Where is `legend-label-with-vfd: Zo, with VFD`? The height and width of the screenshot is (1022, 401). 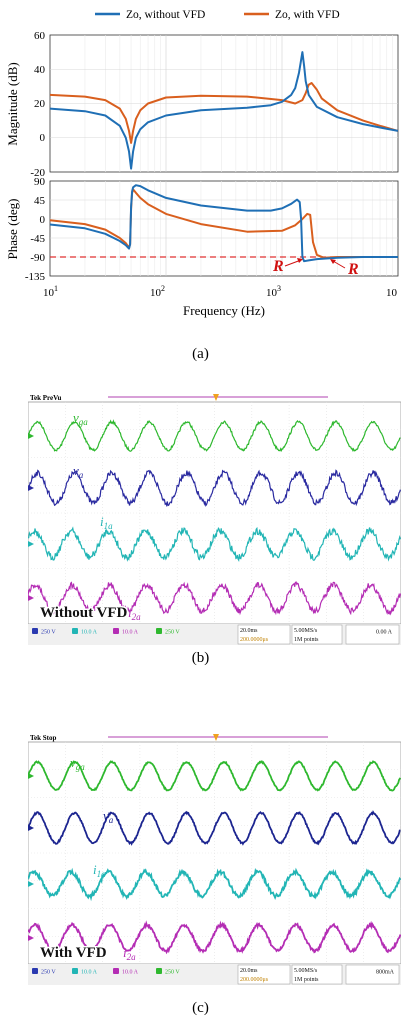
legend-label-with-vfd: Zo, with VFD is located at coordinates (307, 15).